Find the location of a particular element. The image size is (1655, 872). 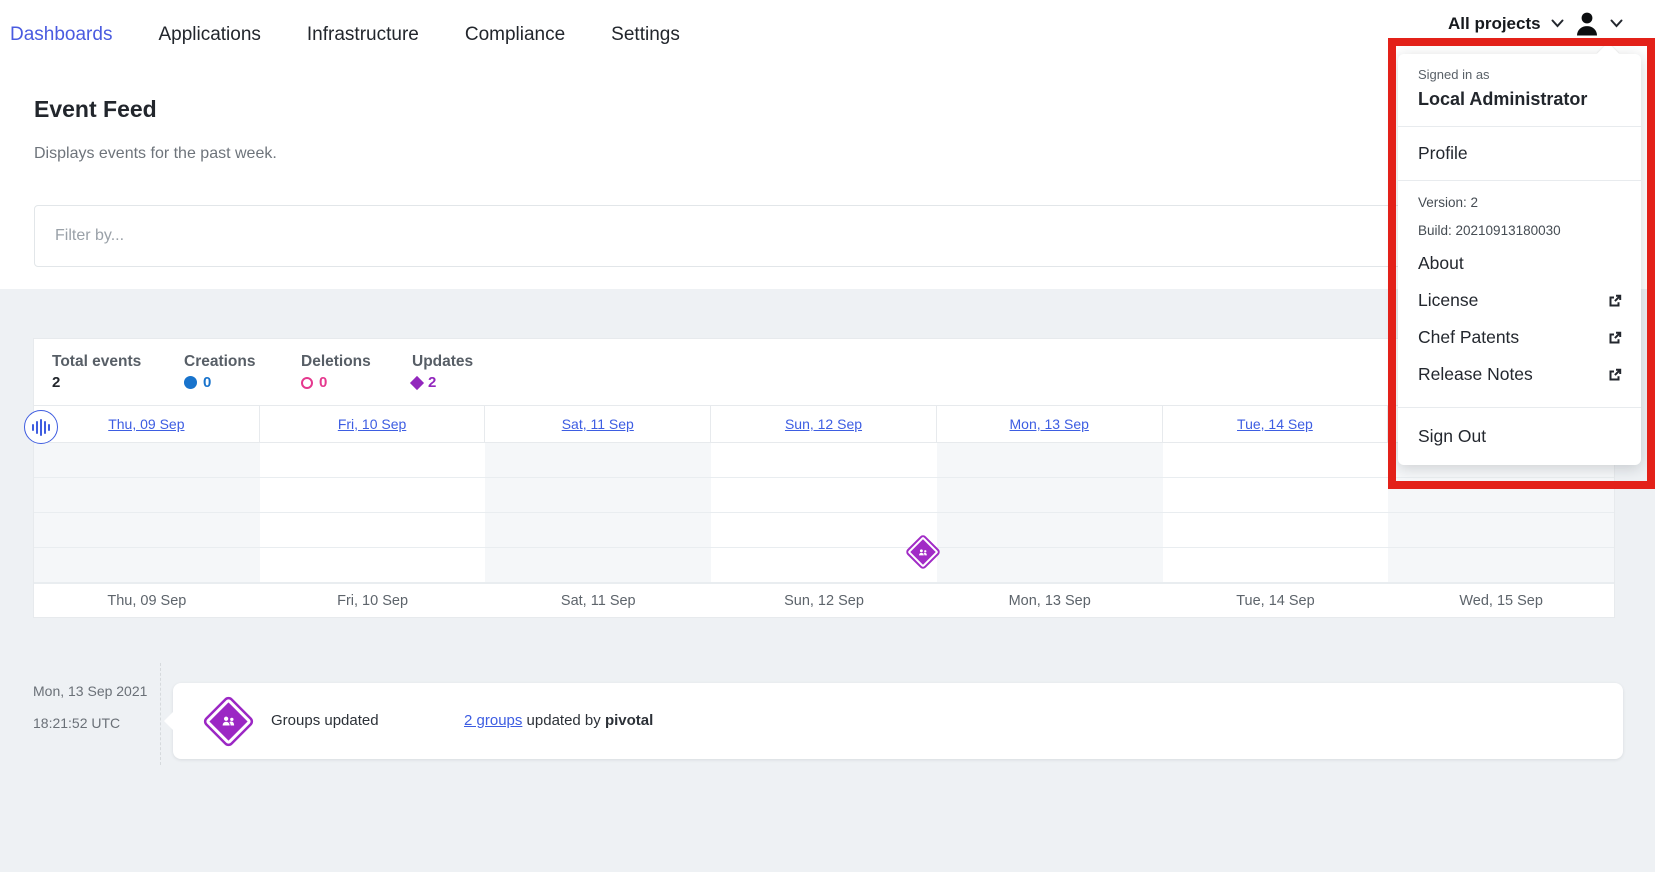

build-label: Build: 20210913180030 is located at coordinates (1489, 230).